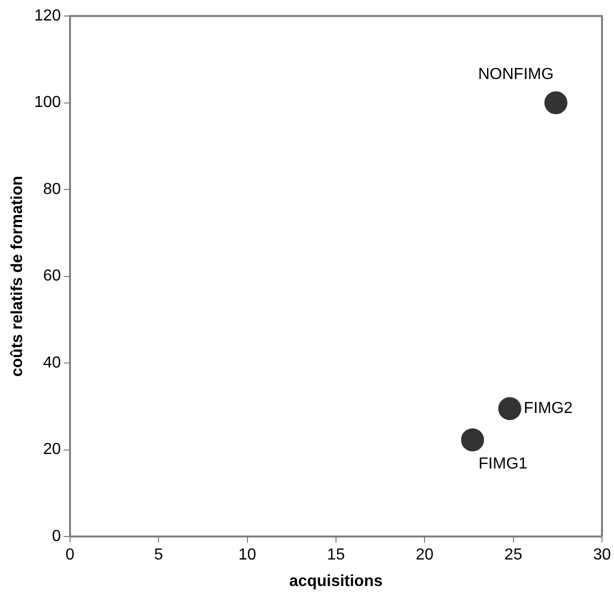  What do you see at coordinates (159, 555) in the screenshot?
I see `x-tick-label: 5` at bounding box center [159, 555].